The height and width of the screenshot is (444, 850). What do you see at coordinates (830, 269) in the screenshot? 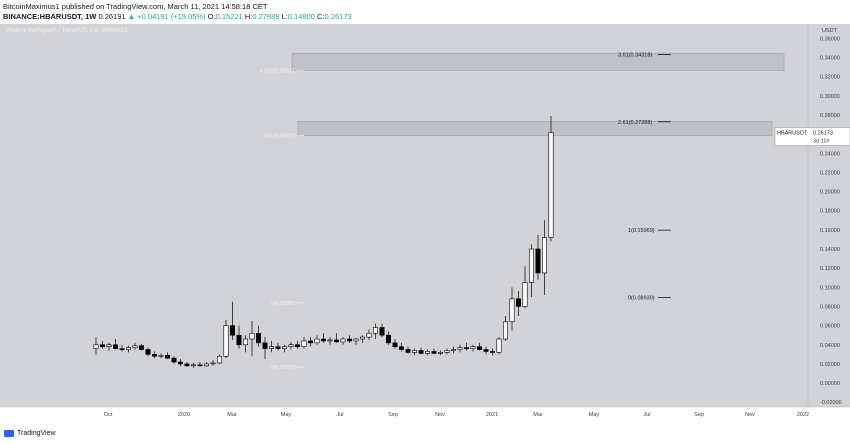
I see `y-tick-label-12: 0.12000` at bounding box center [830, 269].